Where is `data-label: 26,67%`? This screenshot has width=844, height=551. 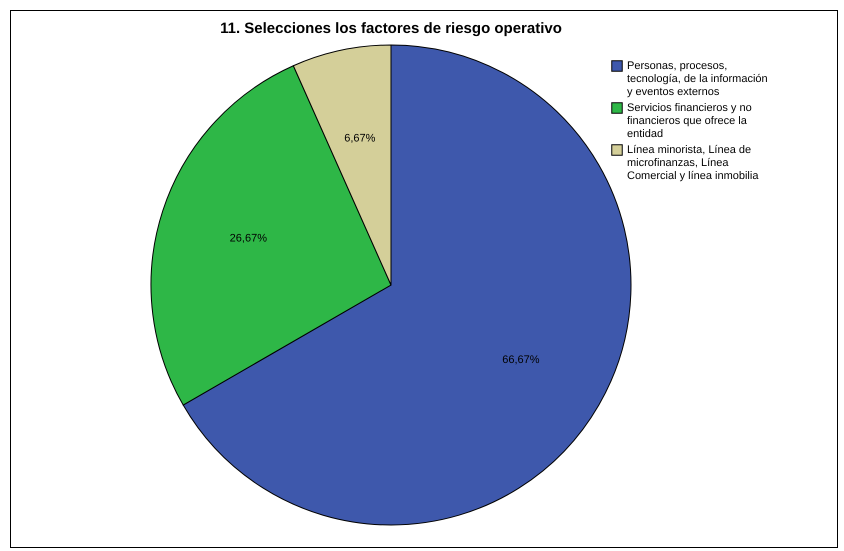 data-label: 26,67% is located at coordinates (249, 238).